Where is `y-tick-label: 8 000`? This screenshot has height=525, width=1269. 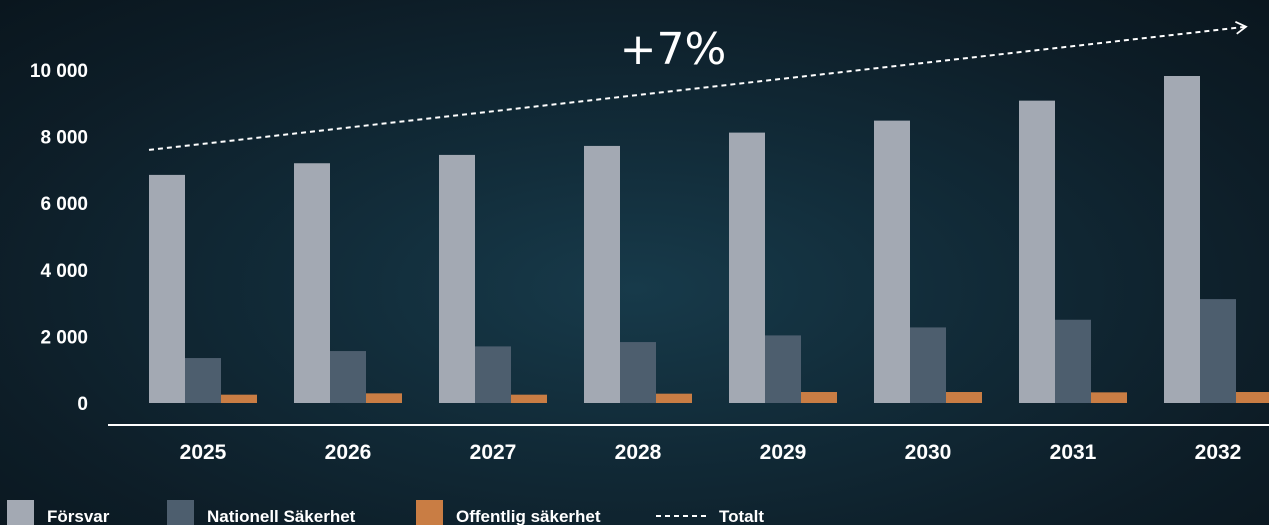 y-tick-label: 8 000 is located at coordinates (64, 138).